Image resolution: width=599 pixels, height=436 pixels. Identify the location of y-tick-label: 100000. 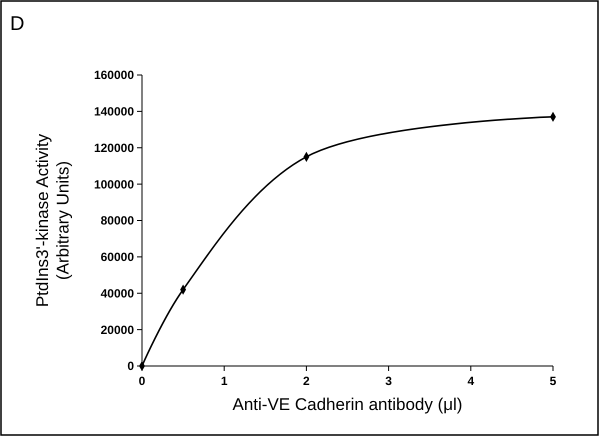
(114, 184).